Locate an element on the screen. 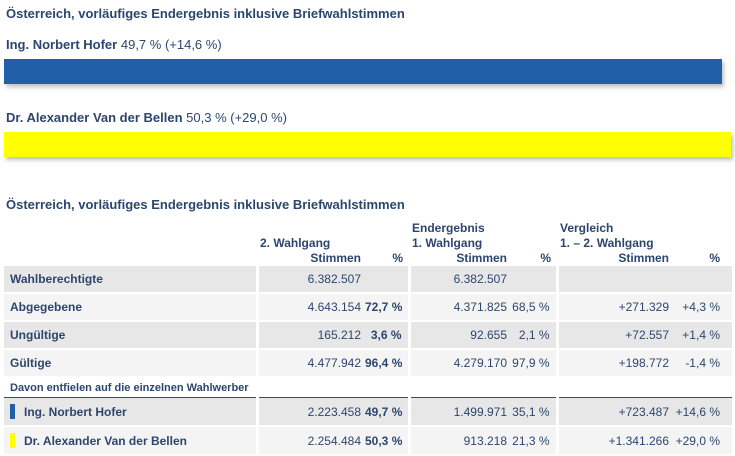  cell: +198.772 is located at coordinates (614, 363).